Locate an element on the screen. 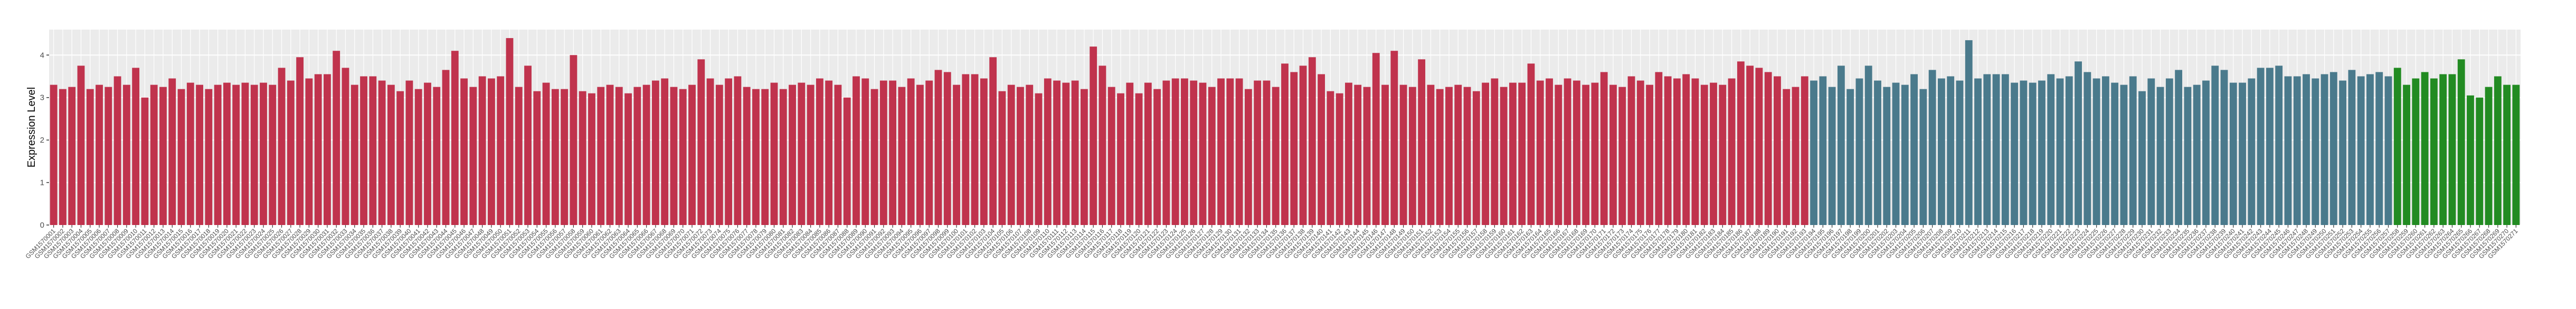 The width and height of the screenshot is (2576, 309). y-tick-label: 4 is located at coordinates (42, 56).